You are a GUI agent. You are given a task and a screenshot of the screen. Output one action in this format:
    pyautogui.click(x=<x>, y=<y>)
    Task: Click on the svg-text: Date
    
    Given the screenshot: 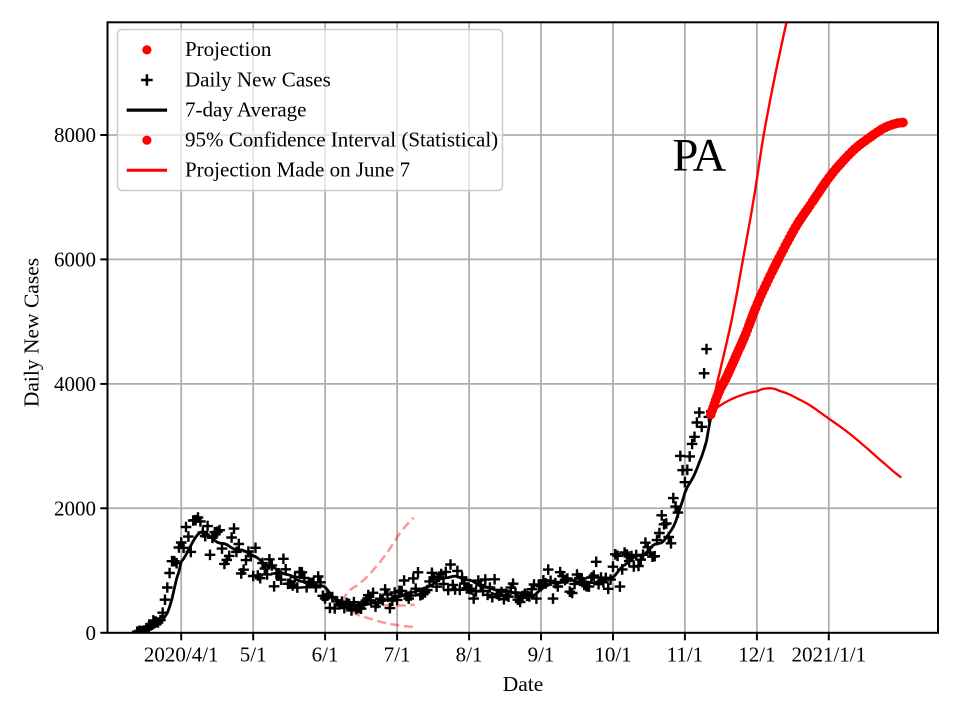 What is the action you would take?
    pyautogui.click(x=523, y=684)
    